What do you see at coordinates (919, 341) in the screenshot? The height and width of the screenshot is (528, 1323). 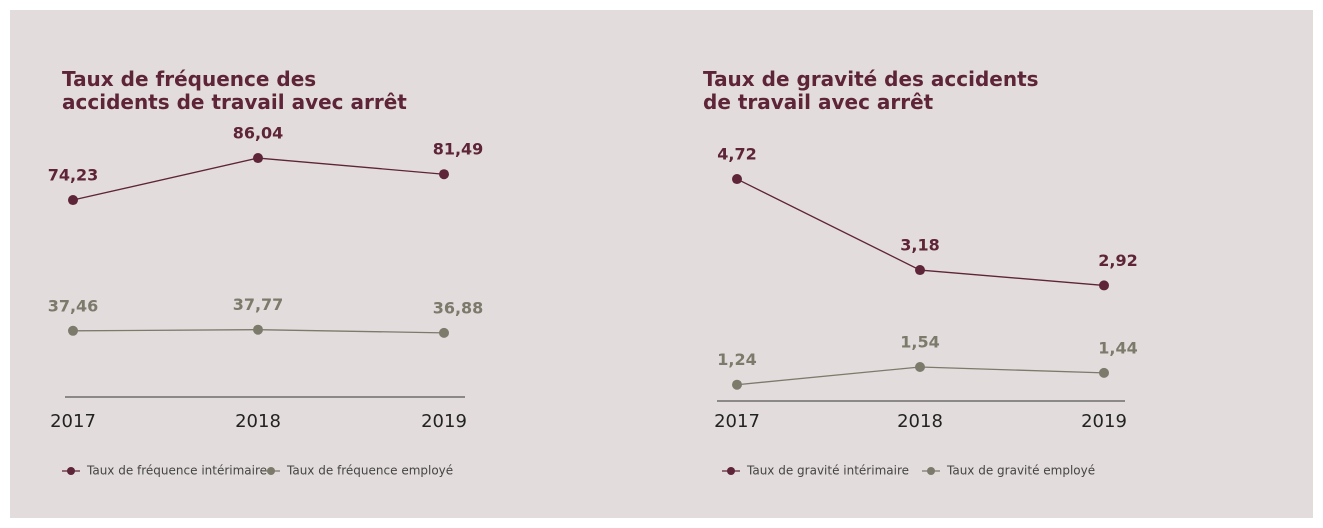 I see `data-label: 1,54` at bounding box center [919, 341].